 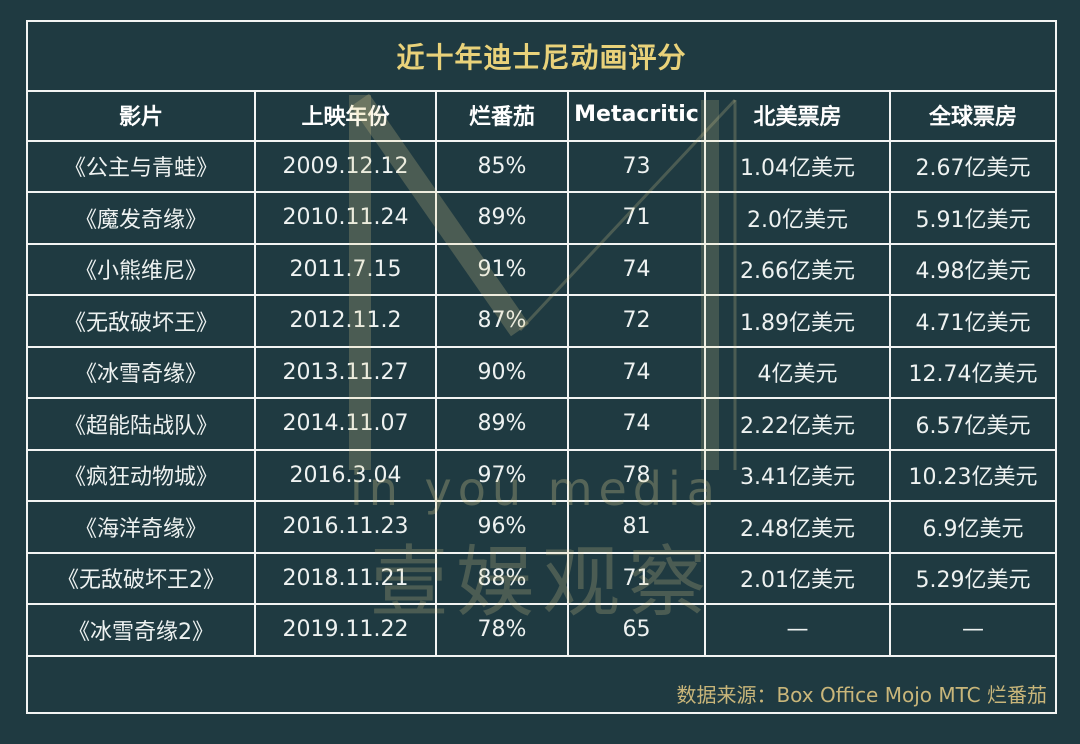 What do you see at coordinates (972, 527) in the screenshot?
I see `worldwide-box-office-cell: 6.9亿美元` at bounding box center [972, 527].